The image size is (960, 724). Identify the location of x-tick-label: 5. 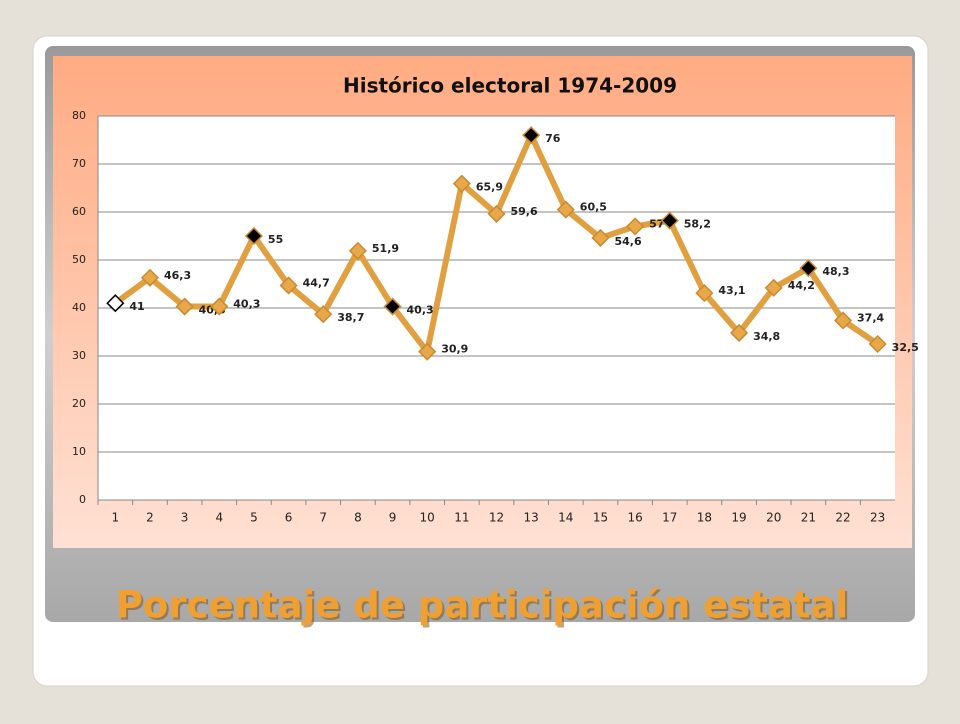
(254, 518).